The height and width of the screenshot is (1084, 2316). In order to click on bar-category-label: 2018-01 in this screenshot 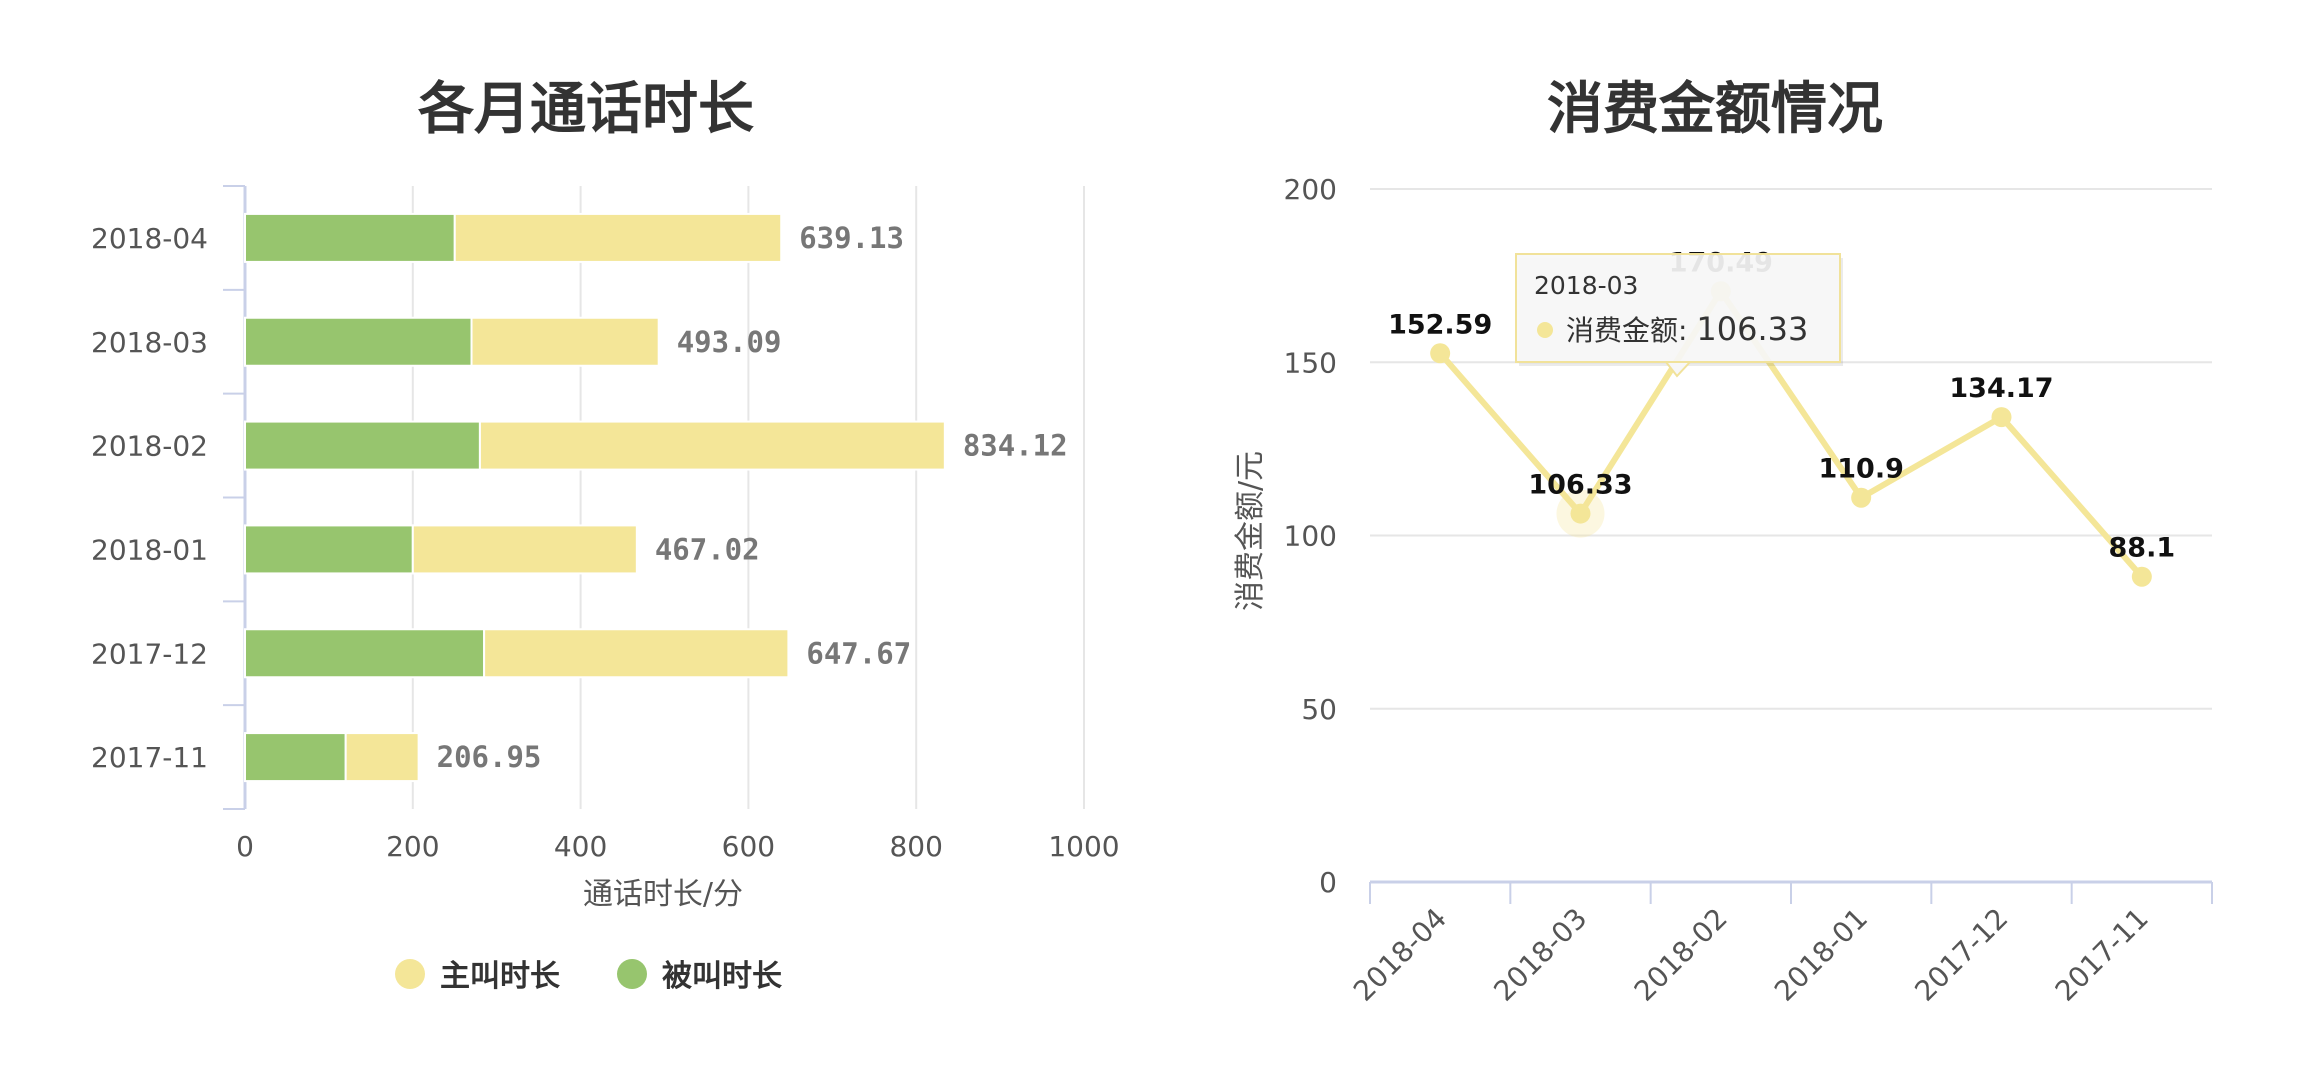, I will do `click(149, 549)`.